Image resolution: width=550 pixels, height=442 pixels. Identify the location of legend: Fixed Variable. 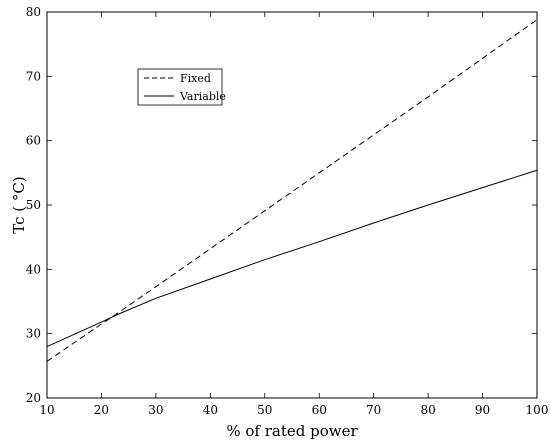
(181, 87).